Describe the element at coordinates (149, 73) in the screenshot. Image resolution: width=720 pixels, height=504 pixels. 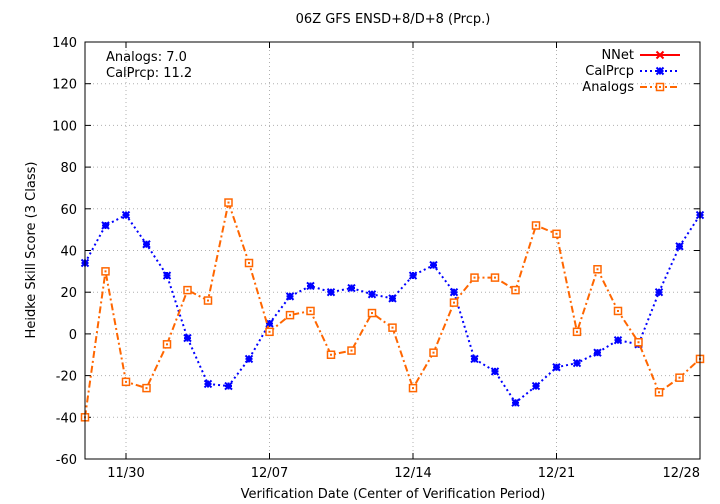
I see `annotation-calprcp: CalPrcp: 11.2` at that location.